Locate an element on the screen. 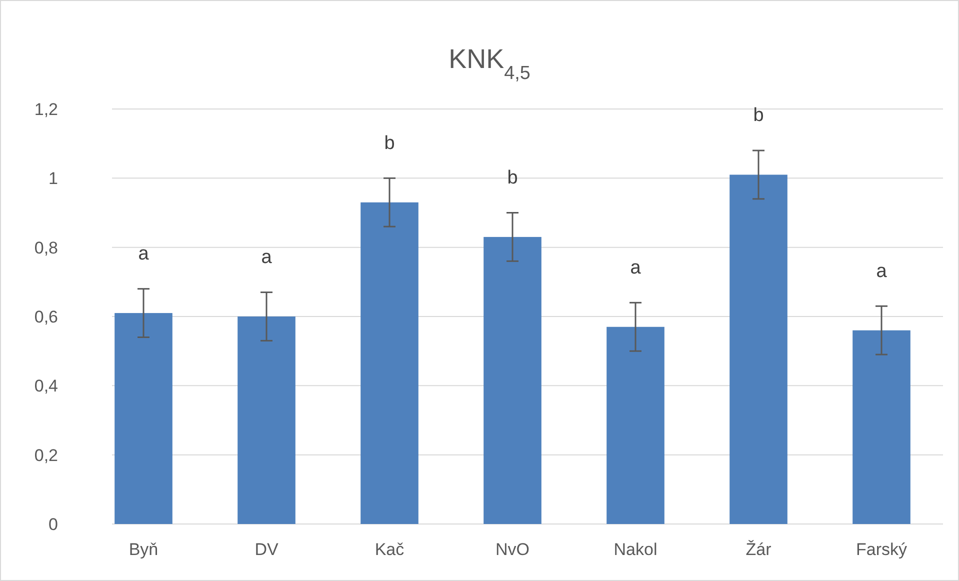  y-tick-label: 1,2 is located at coordinates (46, 109).